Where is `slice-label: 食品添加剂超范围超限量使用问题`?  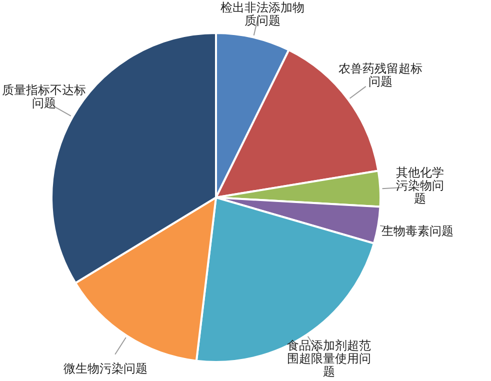
slice-label: 食品添加剂超范围超限量使用问题 is located at coordinates (328, 358).